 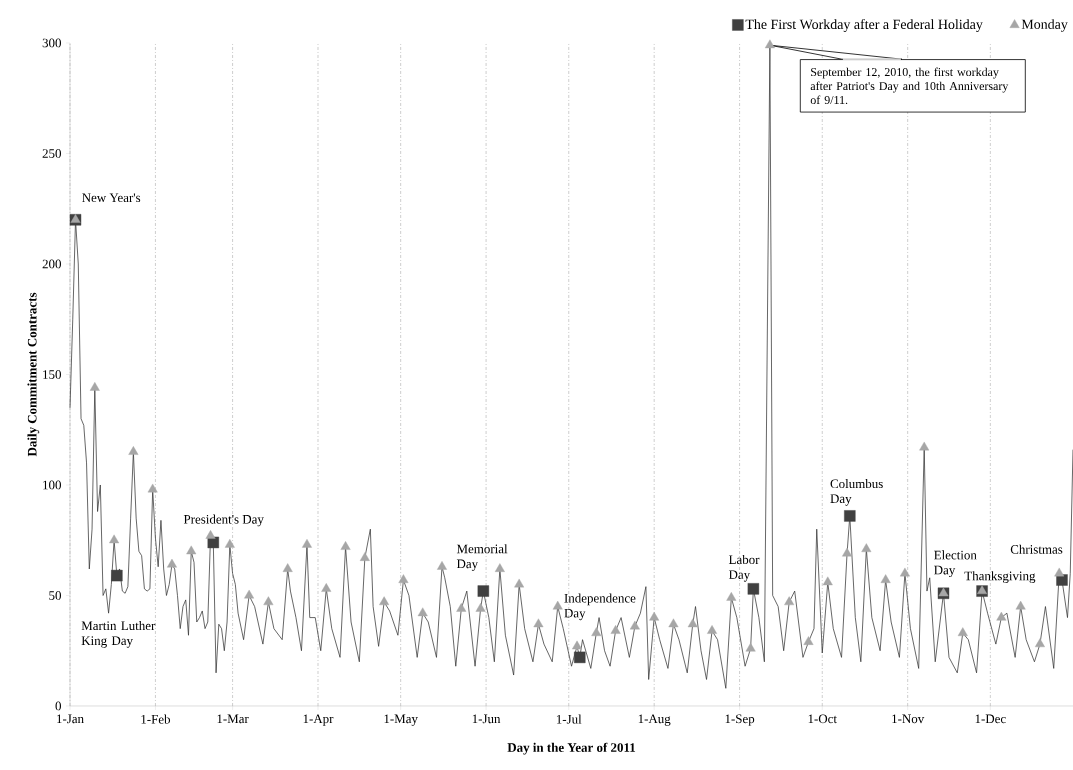 I want to click on y-tick-label: 100, so click(x=52, y=485).